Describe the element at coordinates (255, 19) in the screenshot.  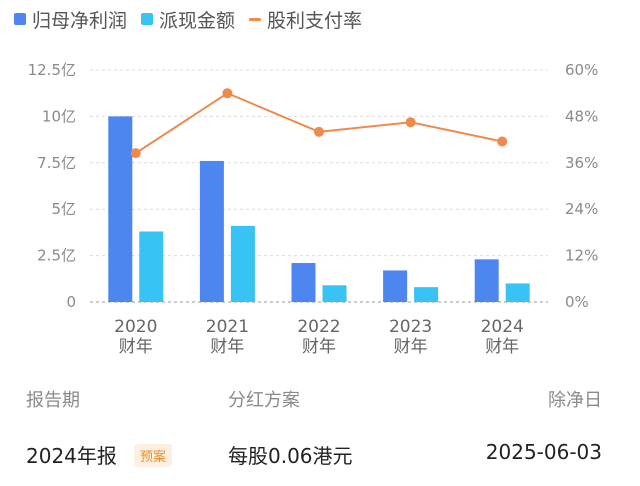
I see `legend-swatch-payout-ratio` at that location.